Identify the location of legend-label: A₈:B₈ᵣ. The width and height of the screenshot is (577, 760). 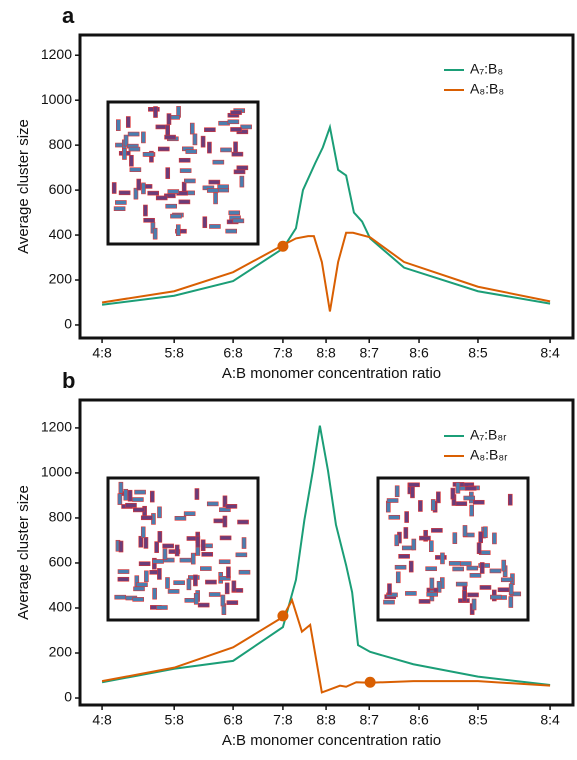
(489, 455).